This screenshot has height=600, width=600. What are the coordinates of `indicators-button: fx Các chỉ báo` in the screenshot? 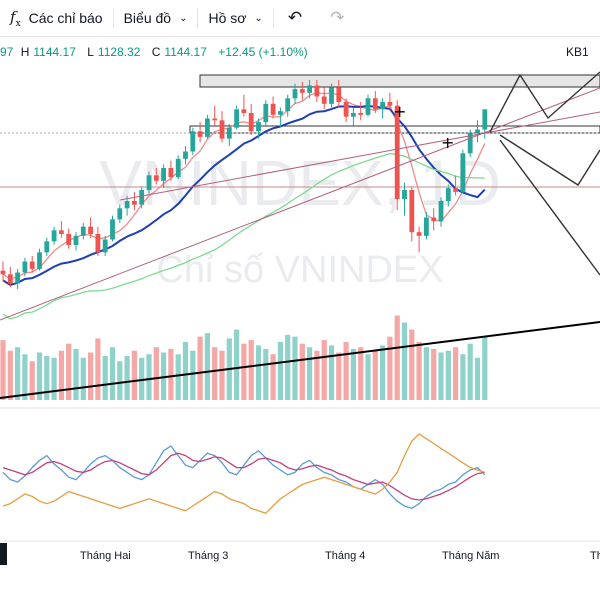 It's located at (56, 18).